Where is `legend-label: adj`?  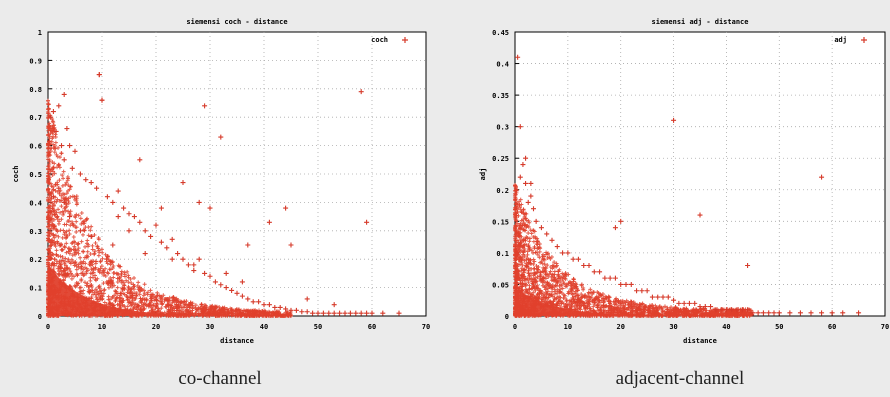
legend-label: adj is located at coordinates (840, 40).